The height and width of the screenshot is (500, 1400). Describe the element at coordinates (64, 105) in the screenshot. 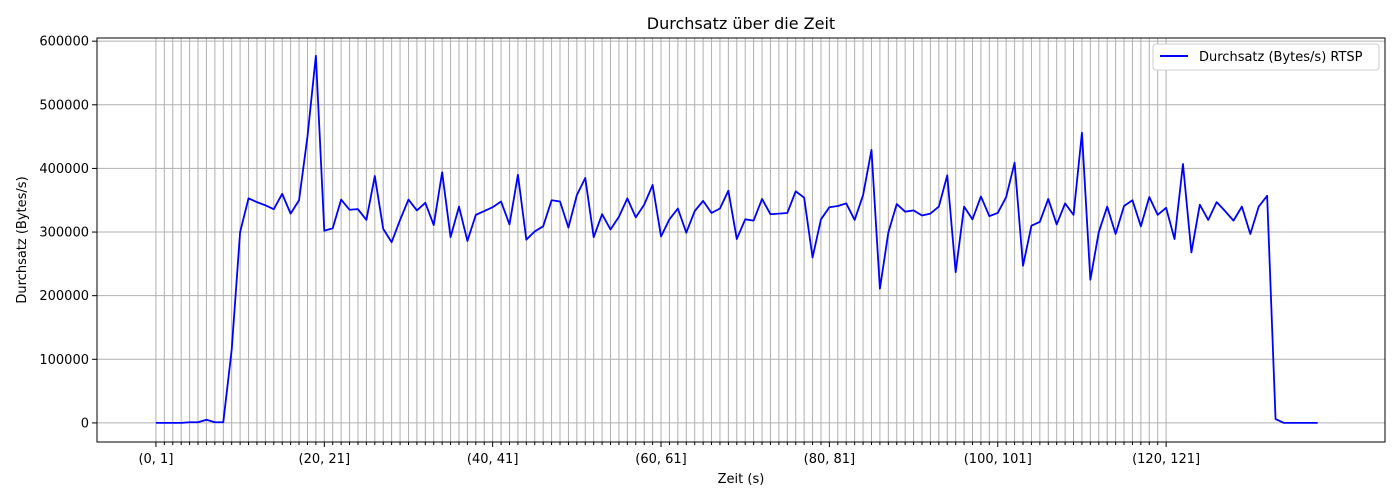

I see `y-tick-label: 500000` at that location.